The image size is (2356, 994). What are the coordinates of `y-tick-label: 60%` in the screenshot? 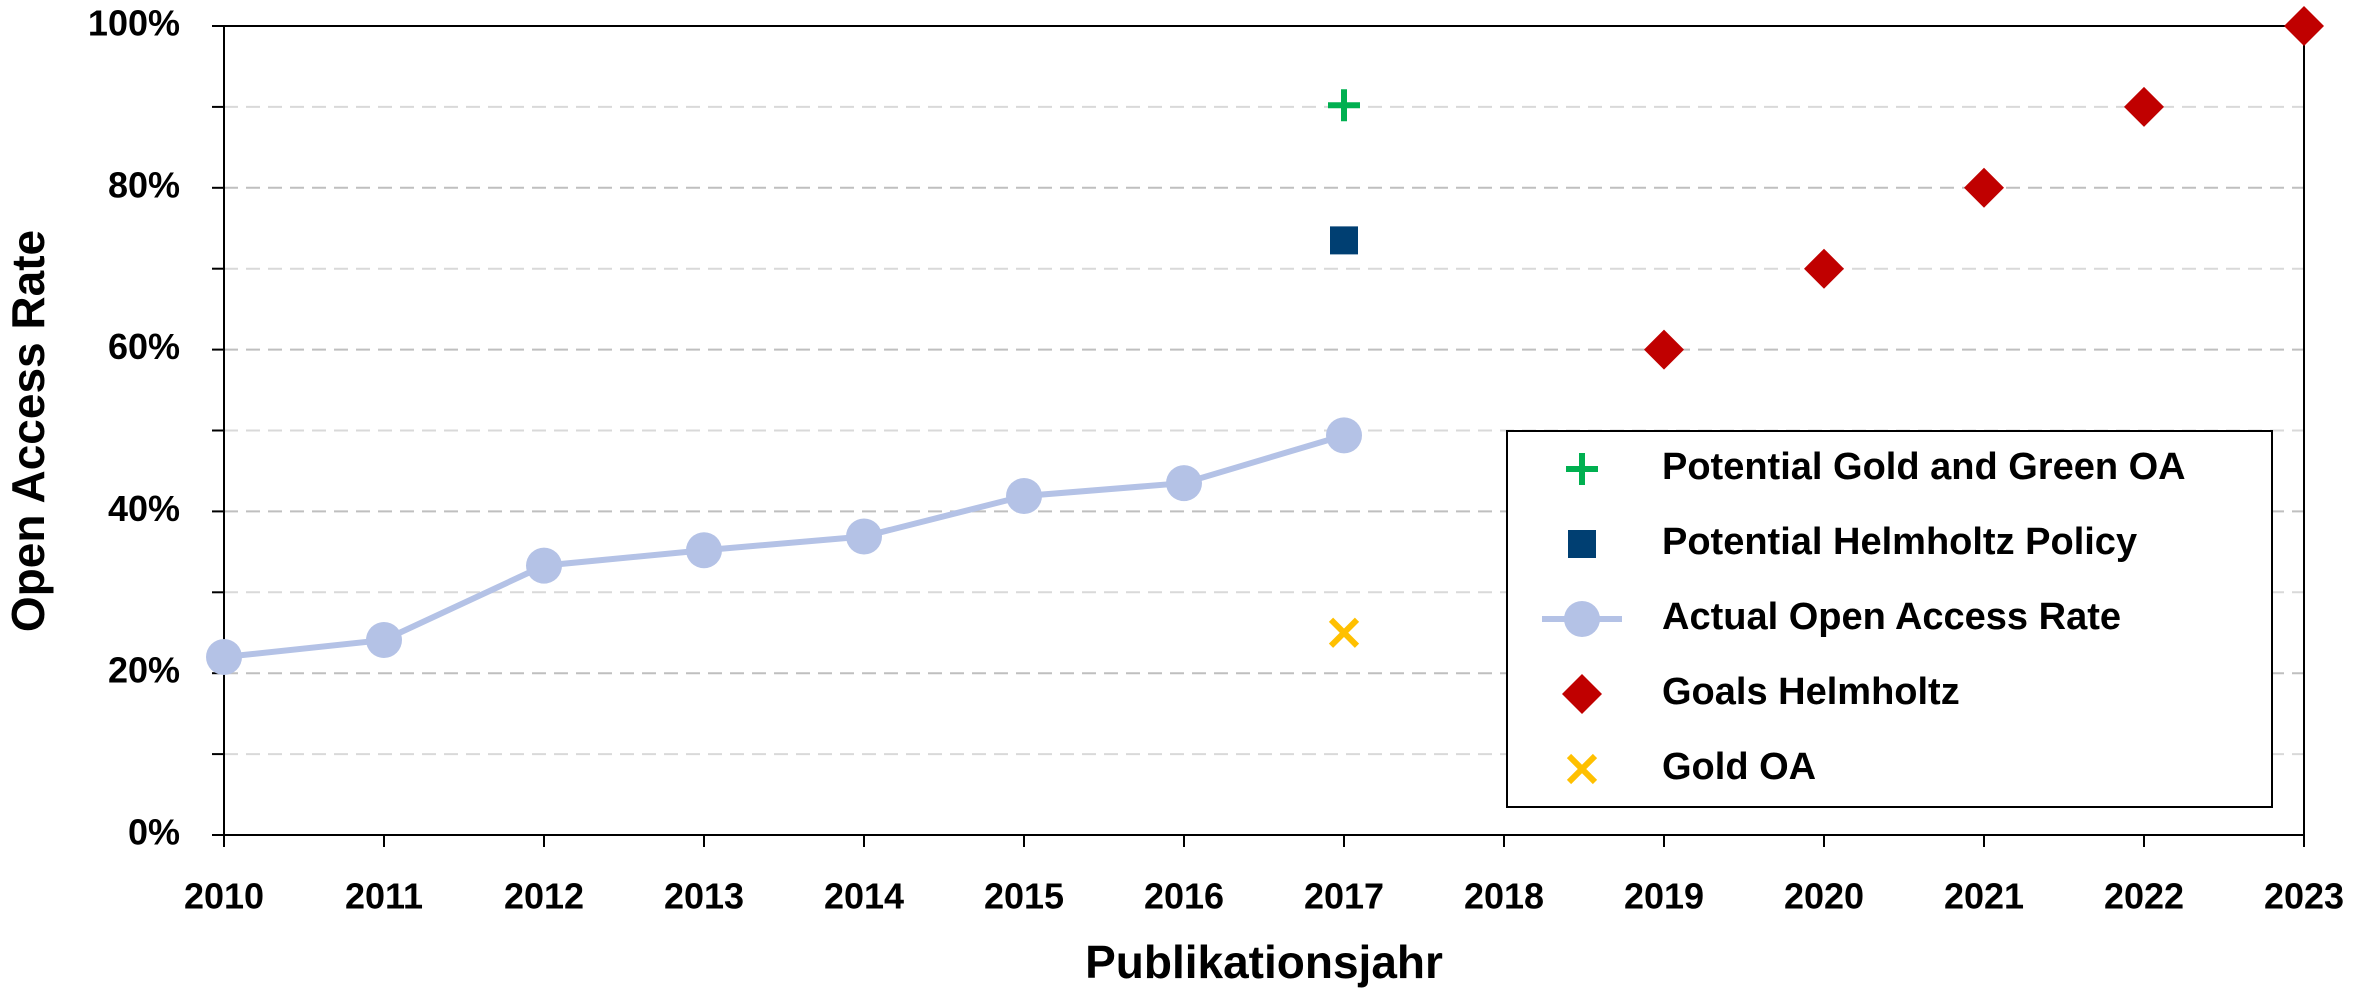 It's located at (144, 346).